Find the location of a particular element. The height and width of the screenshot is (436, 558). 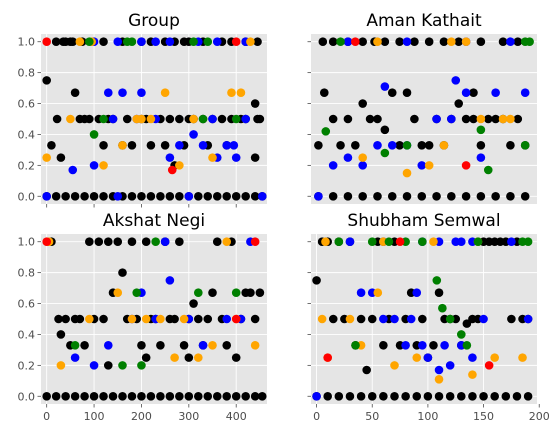

x-tick-label: 50 is located at coordinates (372, 416).